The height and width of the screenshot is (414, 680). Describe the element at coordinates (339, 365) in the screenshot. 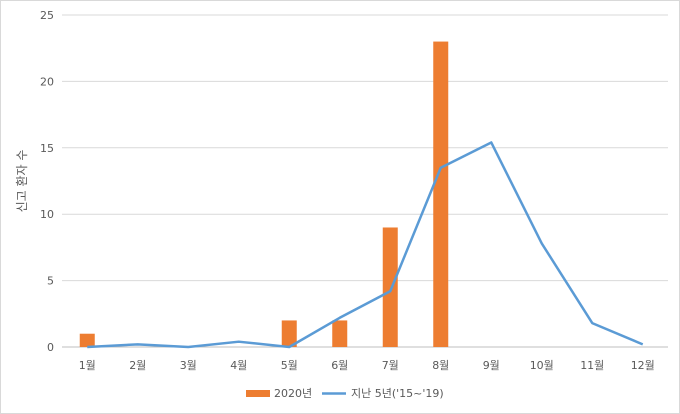

I see `x-tick-label: 6월` at that location.